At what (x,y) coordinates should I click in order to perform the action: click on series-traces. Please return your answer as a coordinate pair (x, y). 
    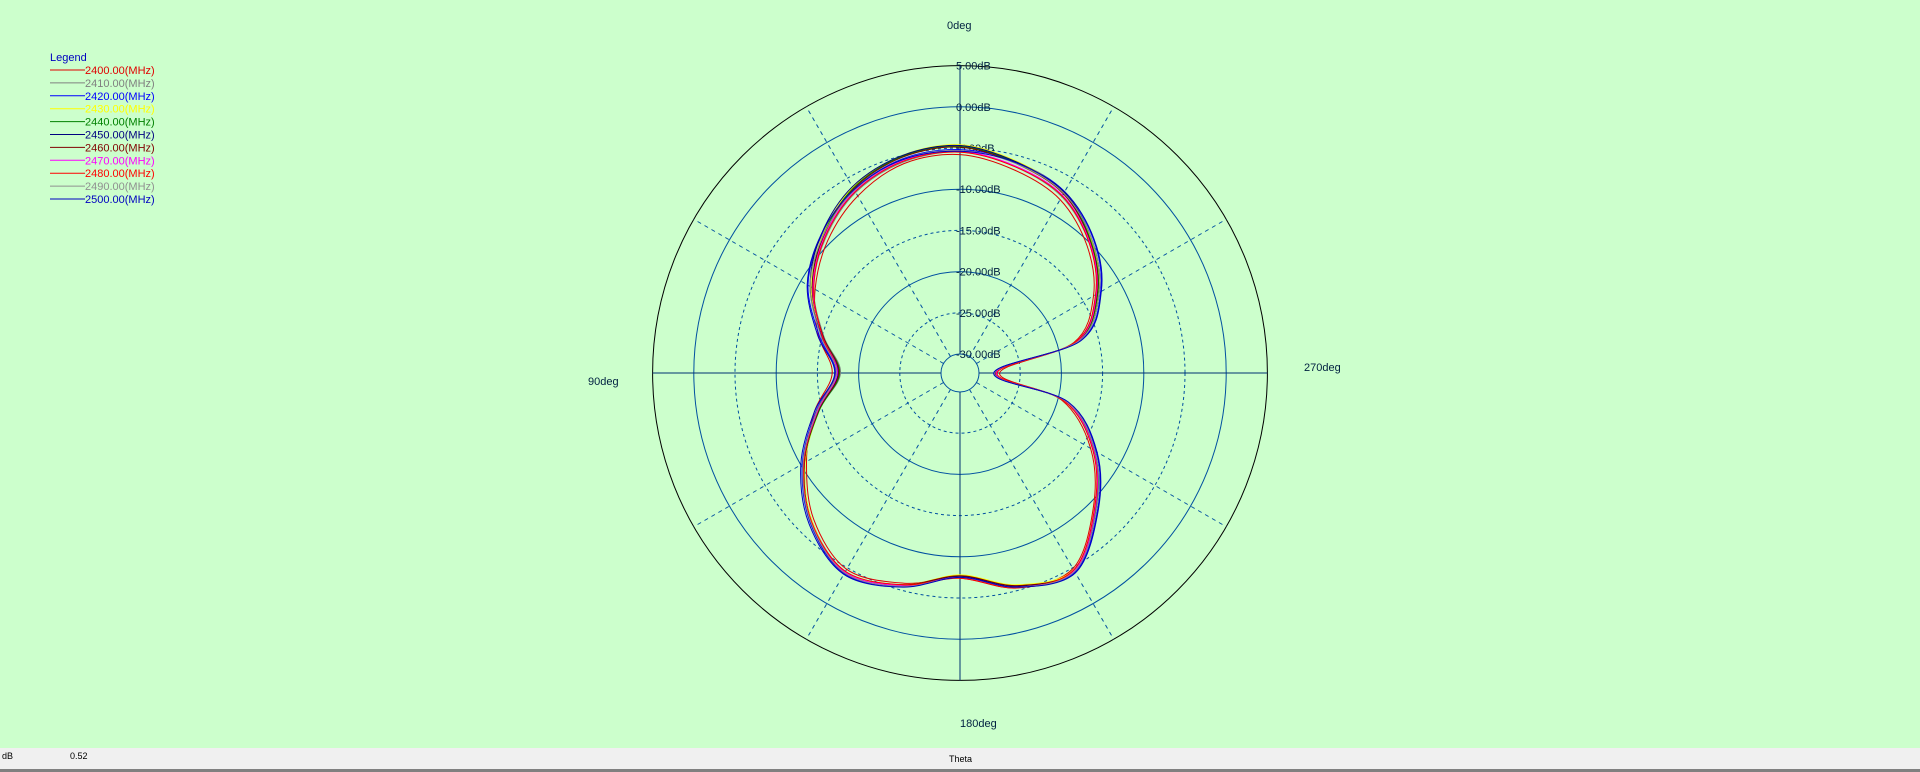
    Looking at the image, I should click on (951, 366).